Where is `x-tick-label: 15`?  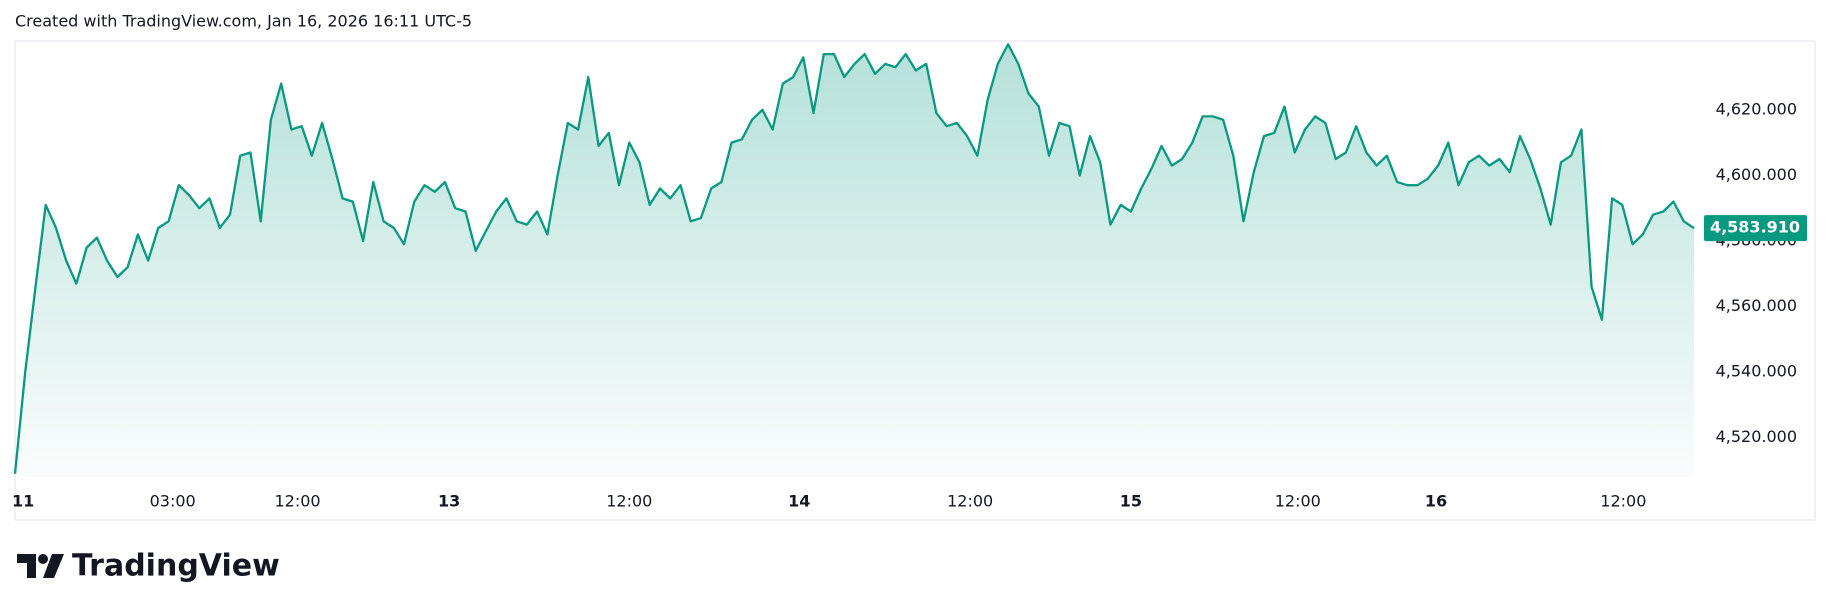
x-tick-label: 15 is located at coordinates (1131, 501).